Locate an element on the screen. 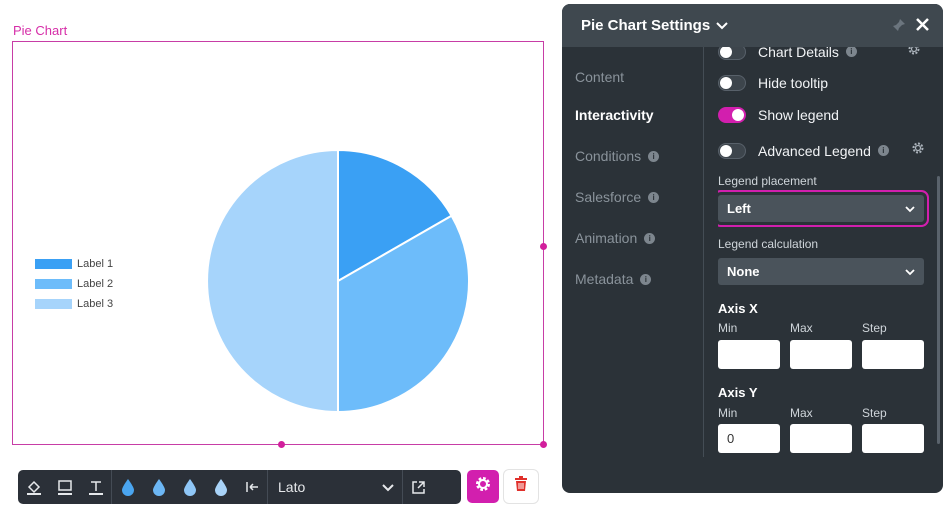  toggle-row-hide-tooltip: Hide tooltip is located at coordinates (773, 83).